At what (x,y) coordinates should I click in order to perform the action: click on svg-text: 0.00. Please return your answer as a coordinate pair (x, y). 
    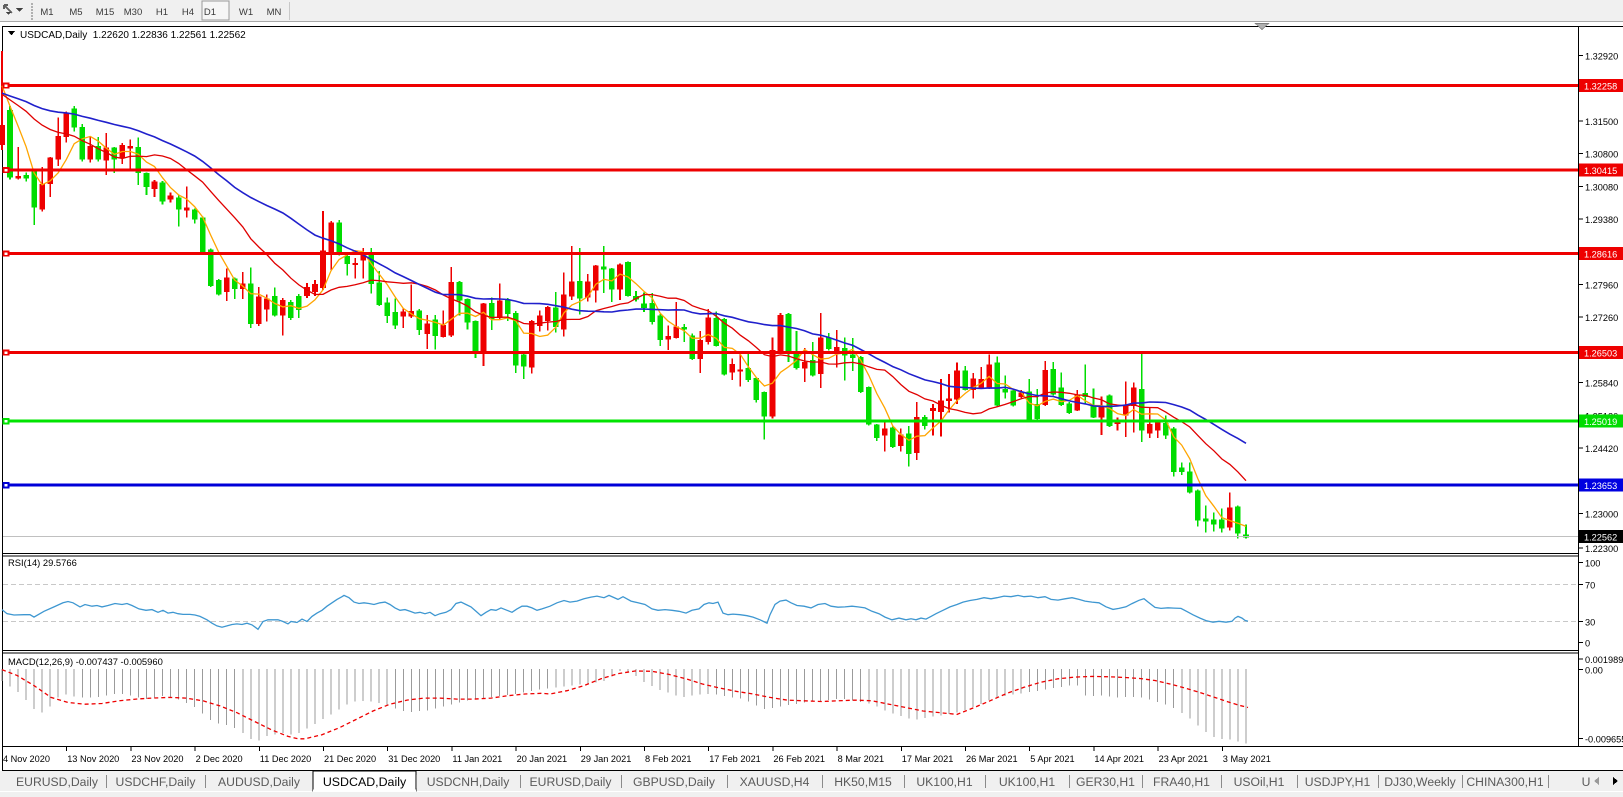
    Looking at the image, I should click on (1594, 671).